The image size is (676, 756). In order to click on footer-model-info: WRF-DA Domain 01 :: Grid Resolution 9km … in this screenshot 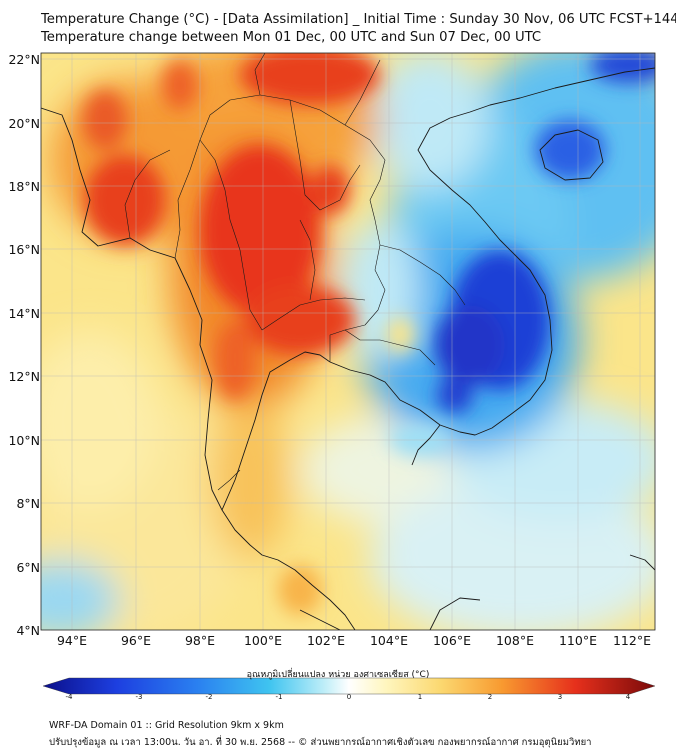, I will do `click(166, 725)`.